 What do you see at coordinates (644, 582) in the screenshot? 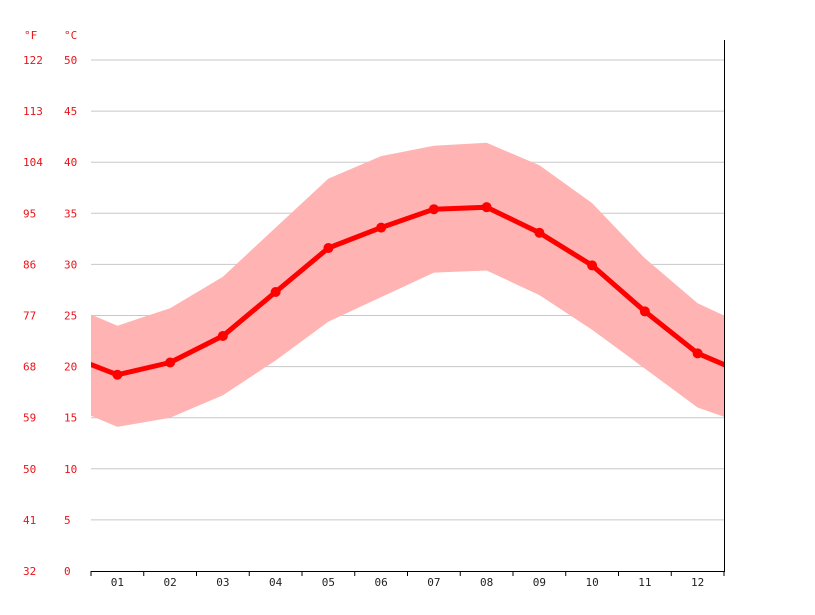
I see `x-tick-11: 11` at bounding box center [644, 582].